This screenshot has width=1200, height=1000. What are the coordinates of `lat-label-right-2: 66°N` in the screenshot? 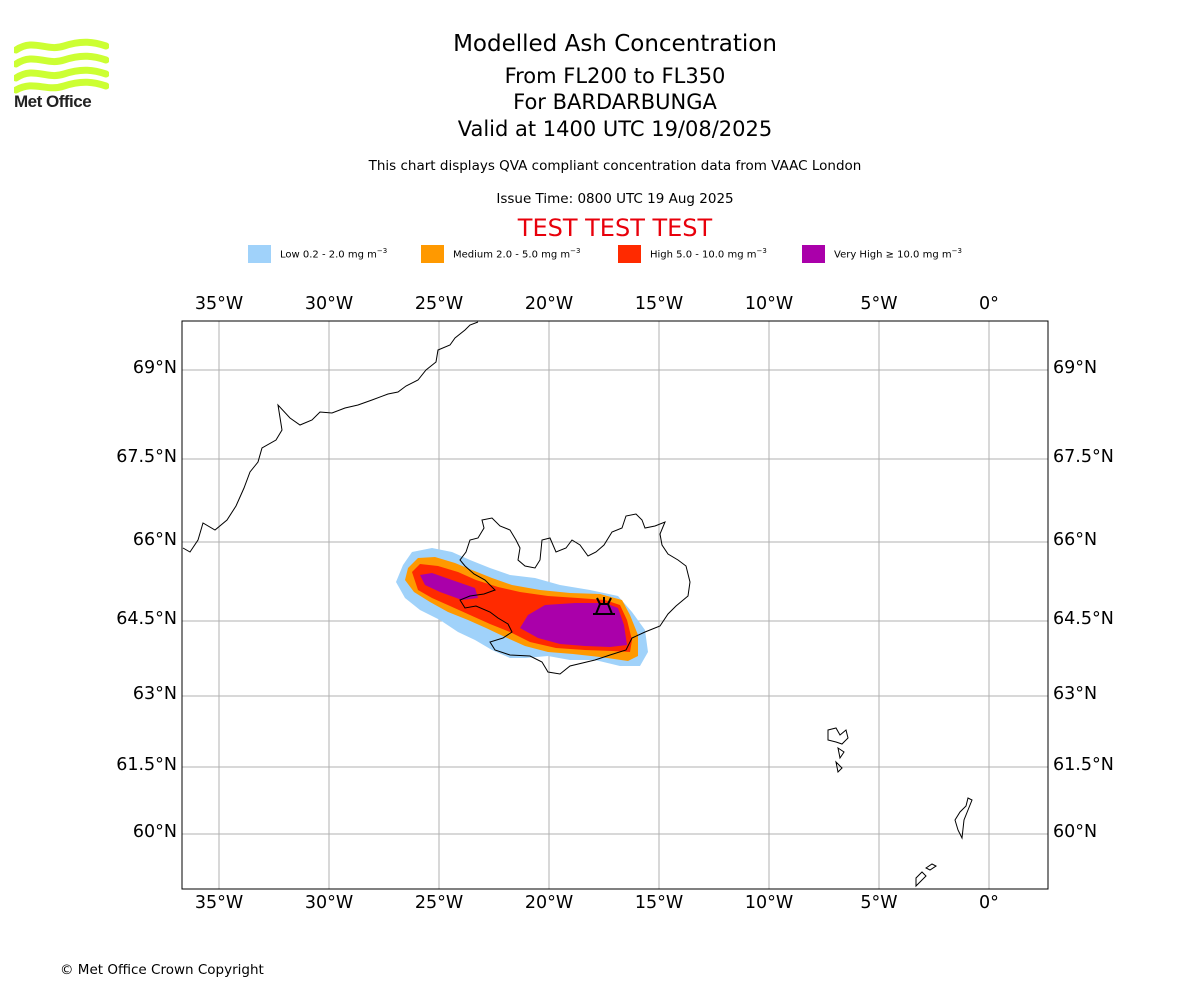 It's located at (1075, 540).